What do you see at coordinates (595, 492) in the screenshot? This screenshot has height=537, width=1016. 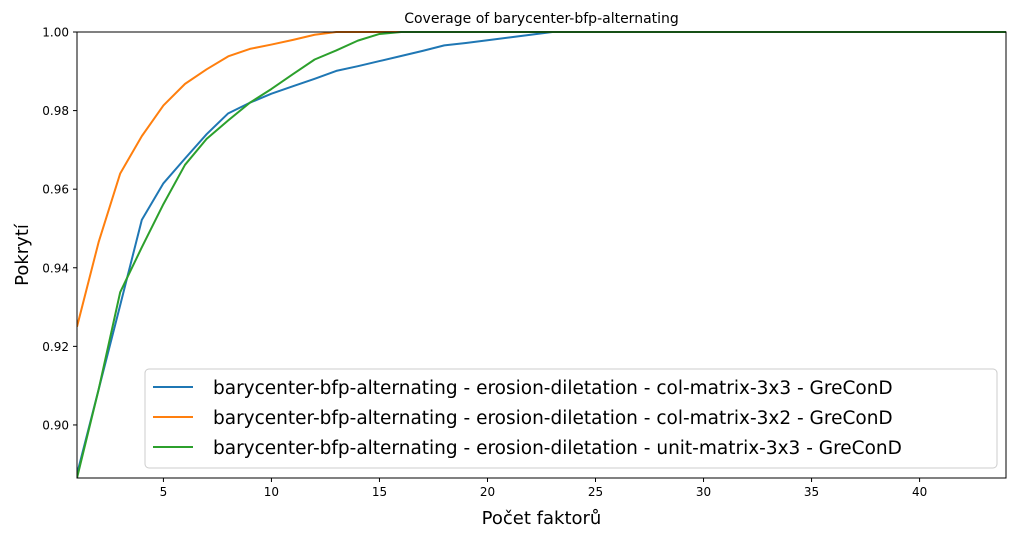 I see `x-tick-label: 25` at bounding box center [595, 492].